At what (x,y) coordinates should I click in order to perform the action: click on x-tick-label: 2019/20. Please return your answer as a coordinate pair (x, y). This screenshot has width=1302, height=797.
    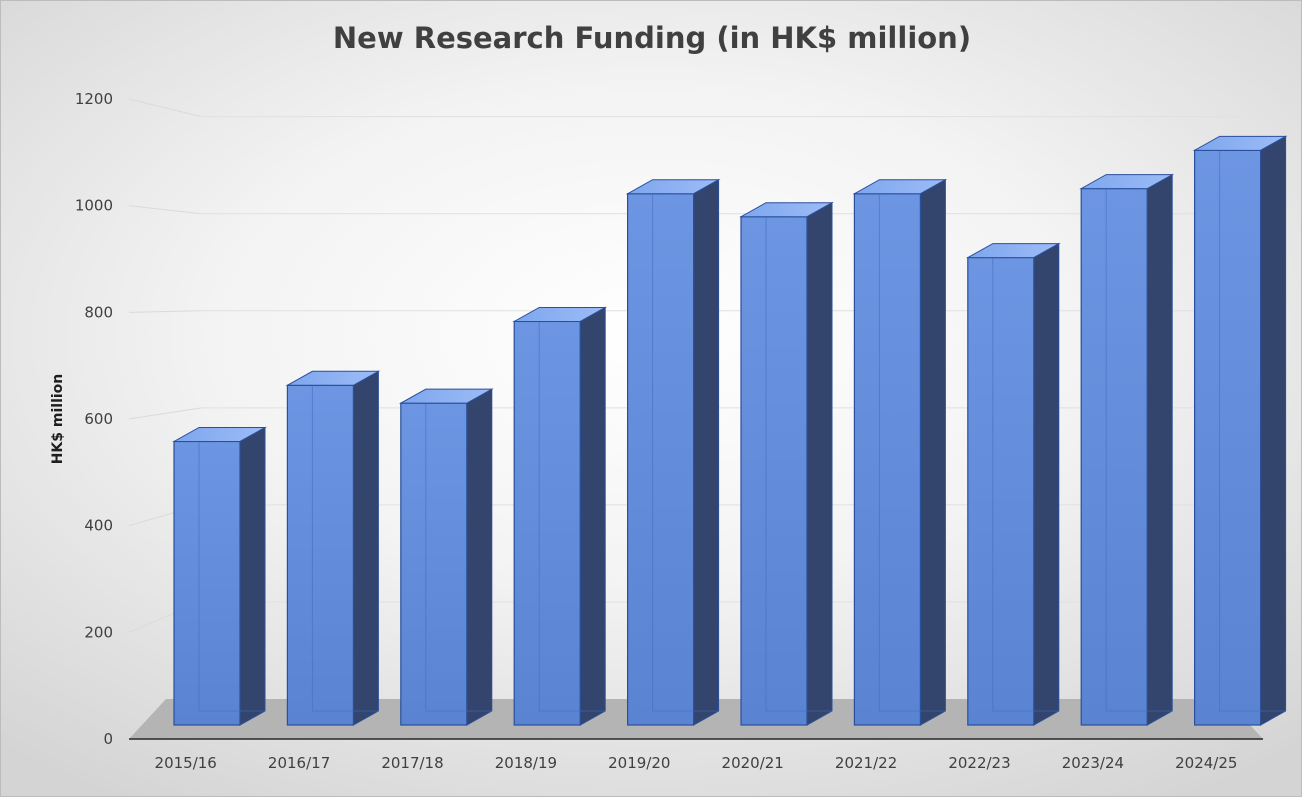
    Looking at the image, I should click on (639, 763).